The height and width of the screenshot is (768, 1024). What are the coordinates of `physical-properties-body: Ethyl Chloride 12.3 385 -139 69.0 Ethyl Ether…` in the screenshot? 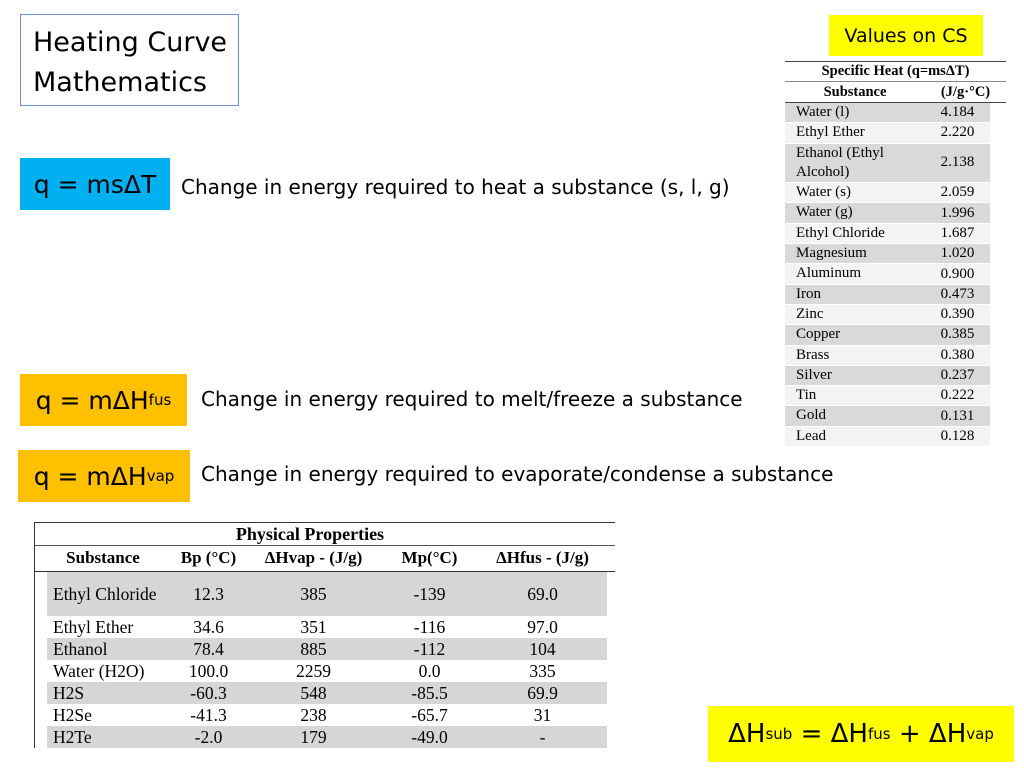 It's located at (325, 660).